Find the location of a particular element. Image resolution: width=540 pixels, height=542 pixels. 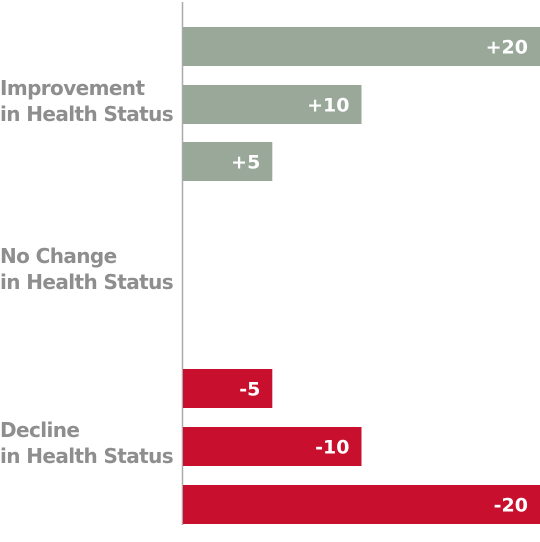

group-label-improvement-line1: Improvement is located at coordinates (72, 88).